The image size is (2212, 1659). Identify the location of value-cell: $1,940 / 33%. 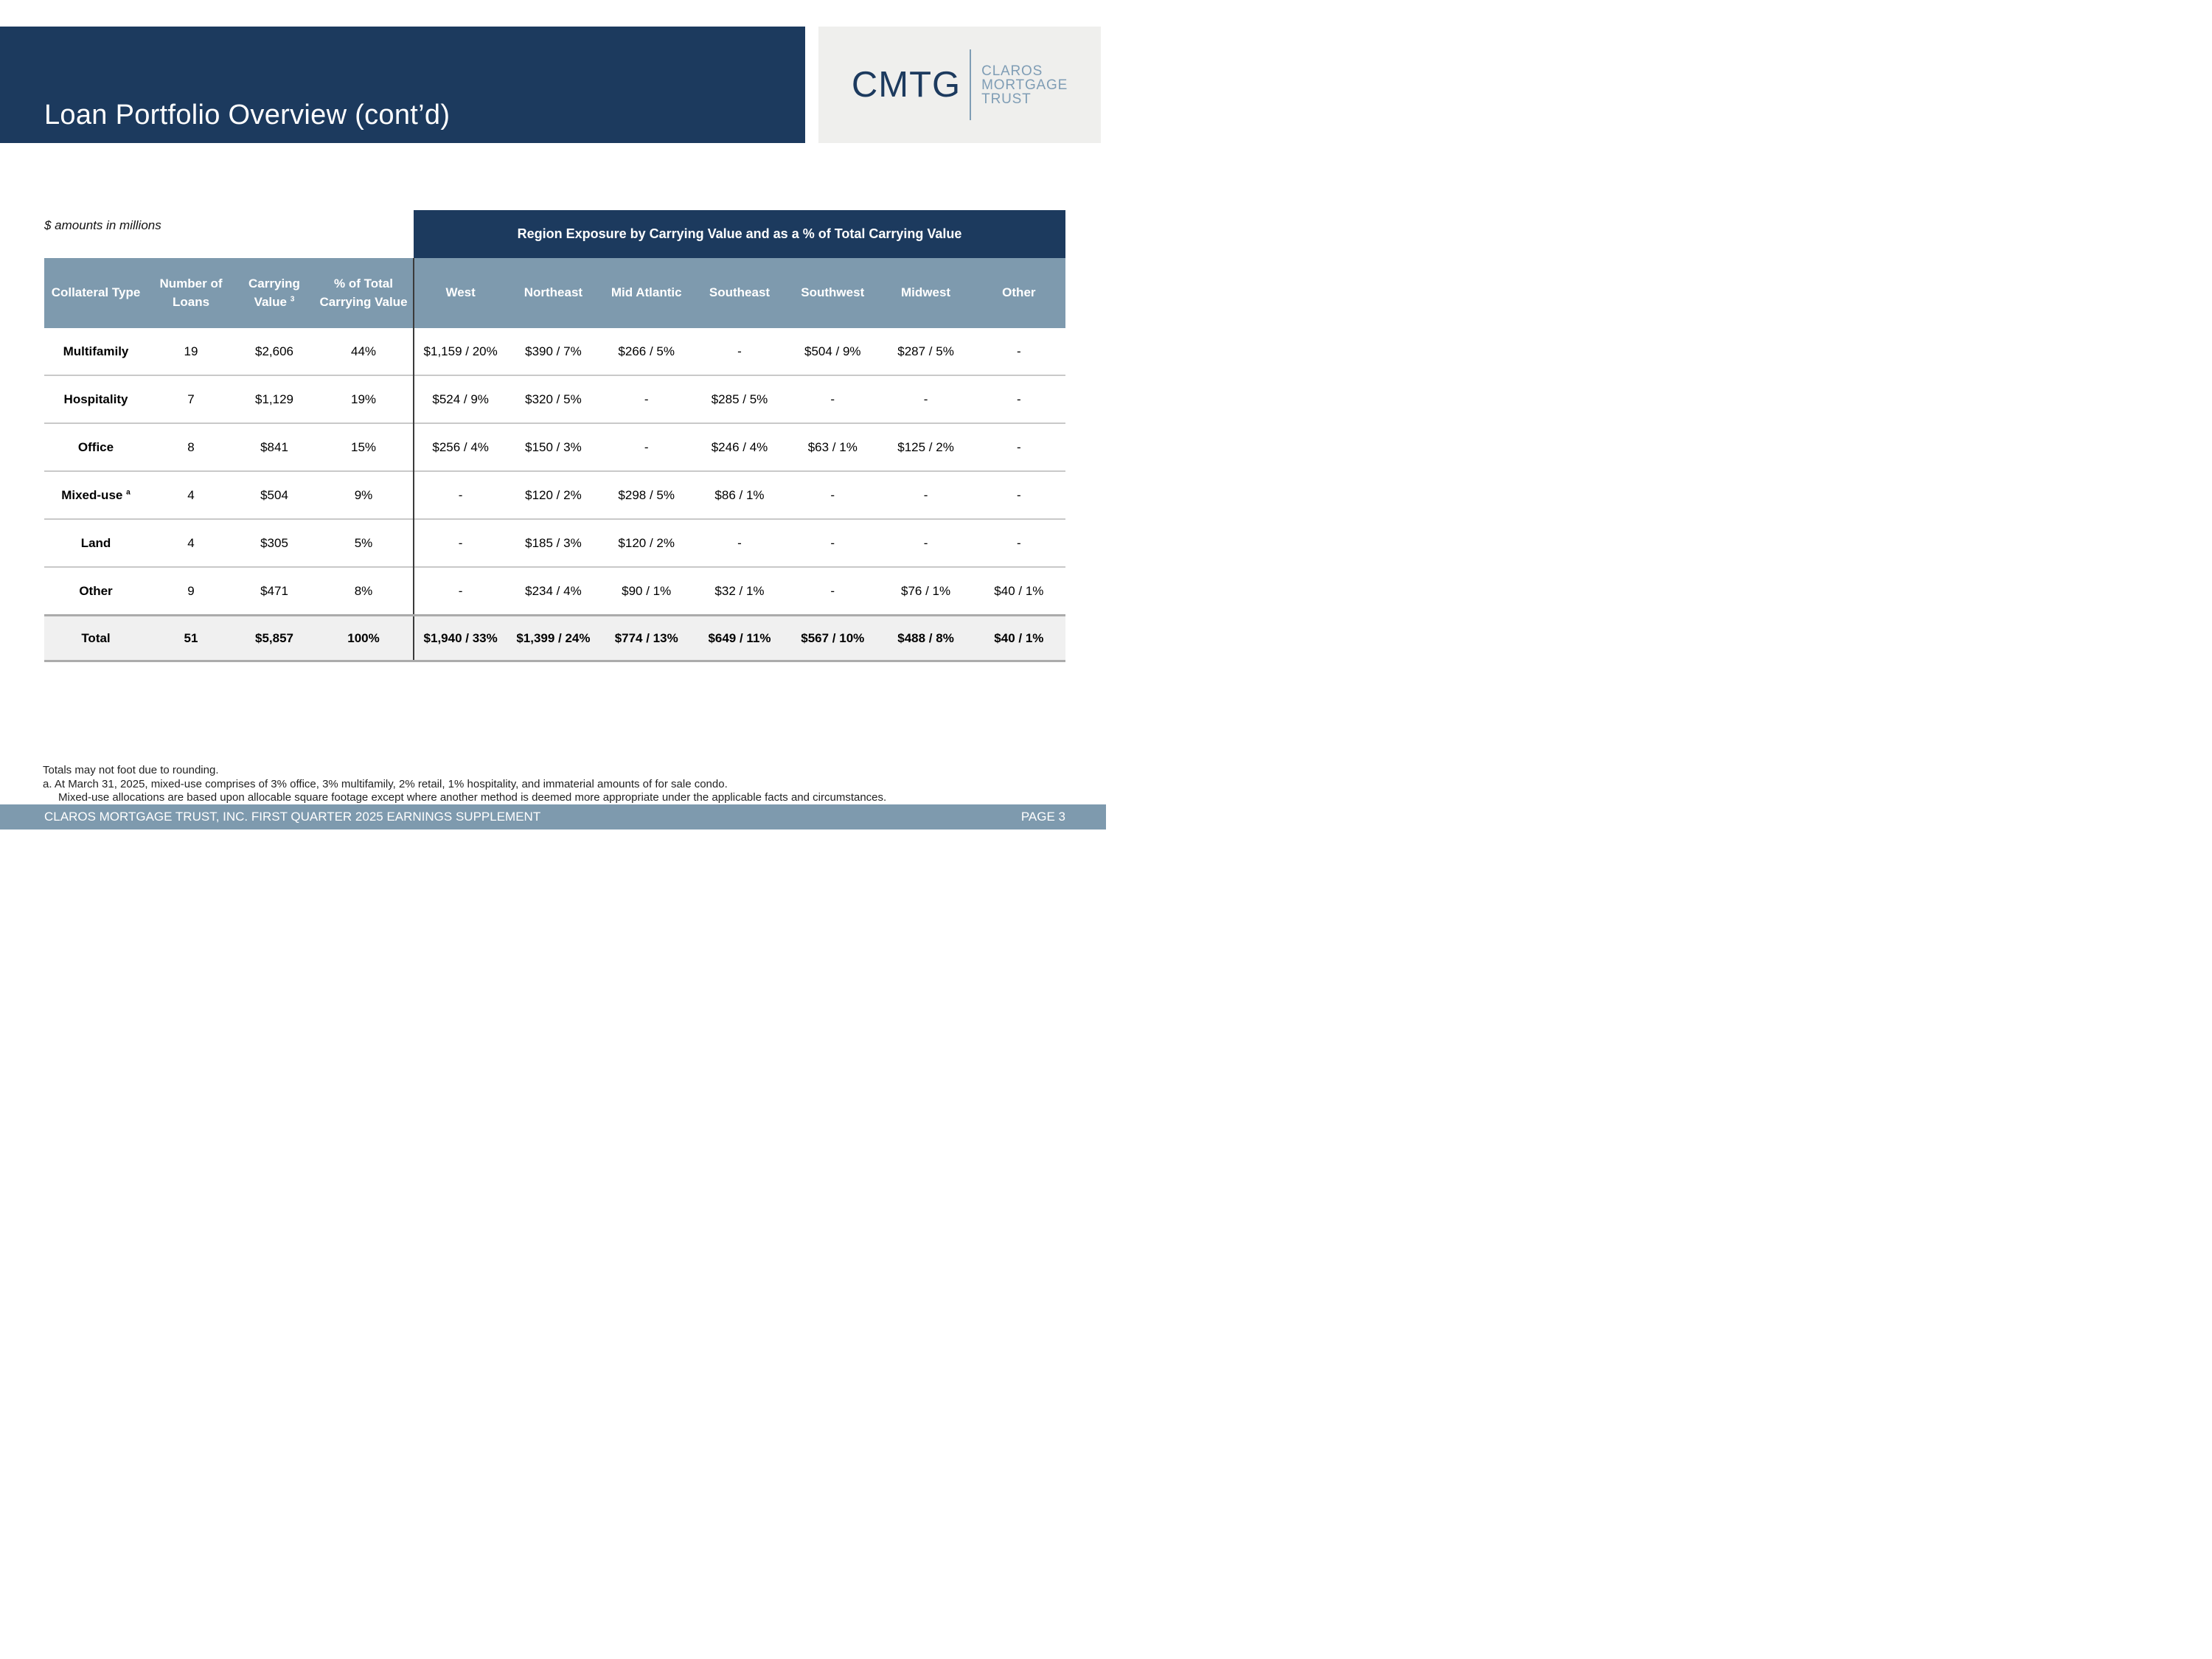
(459, 638).